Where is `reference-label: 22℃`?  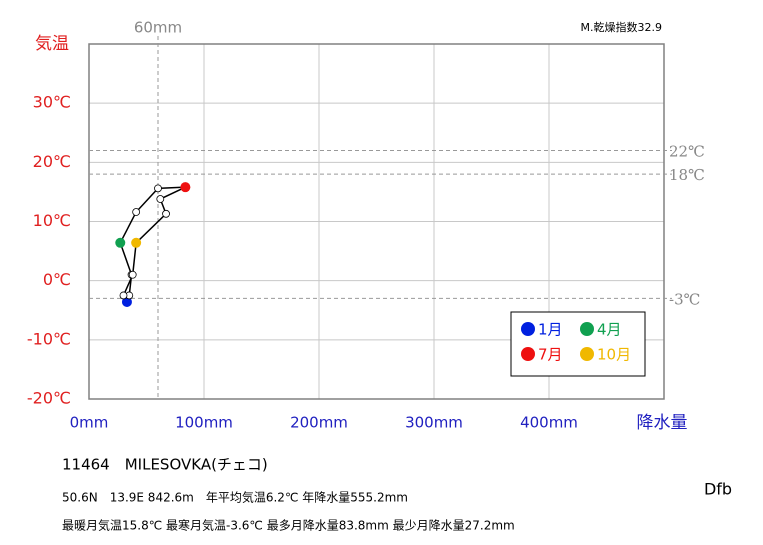 reference-label: 22℃ is located at coordinates (687, 152).